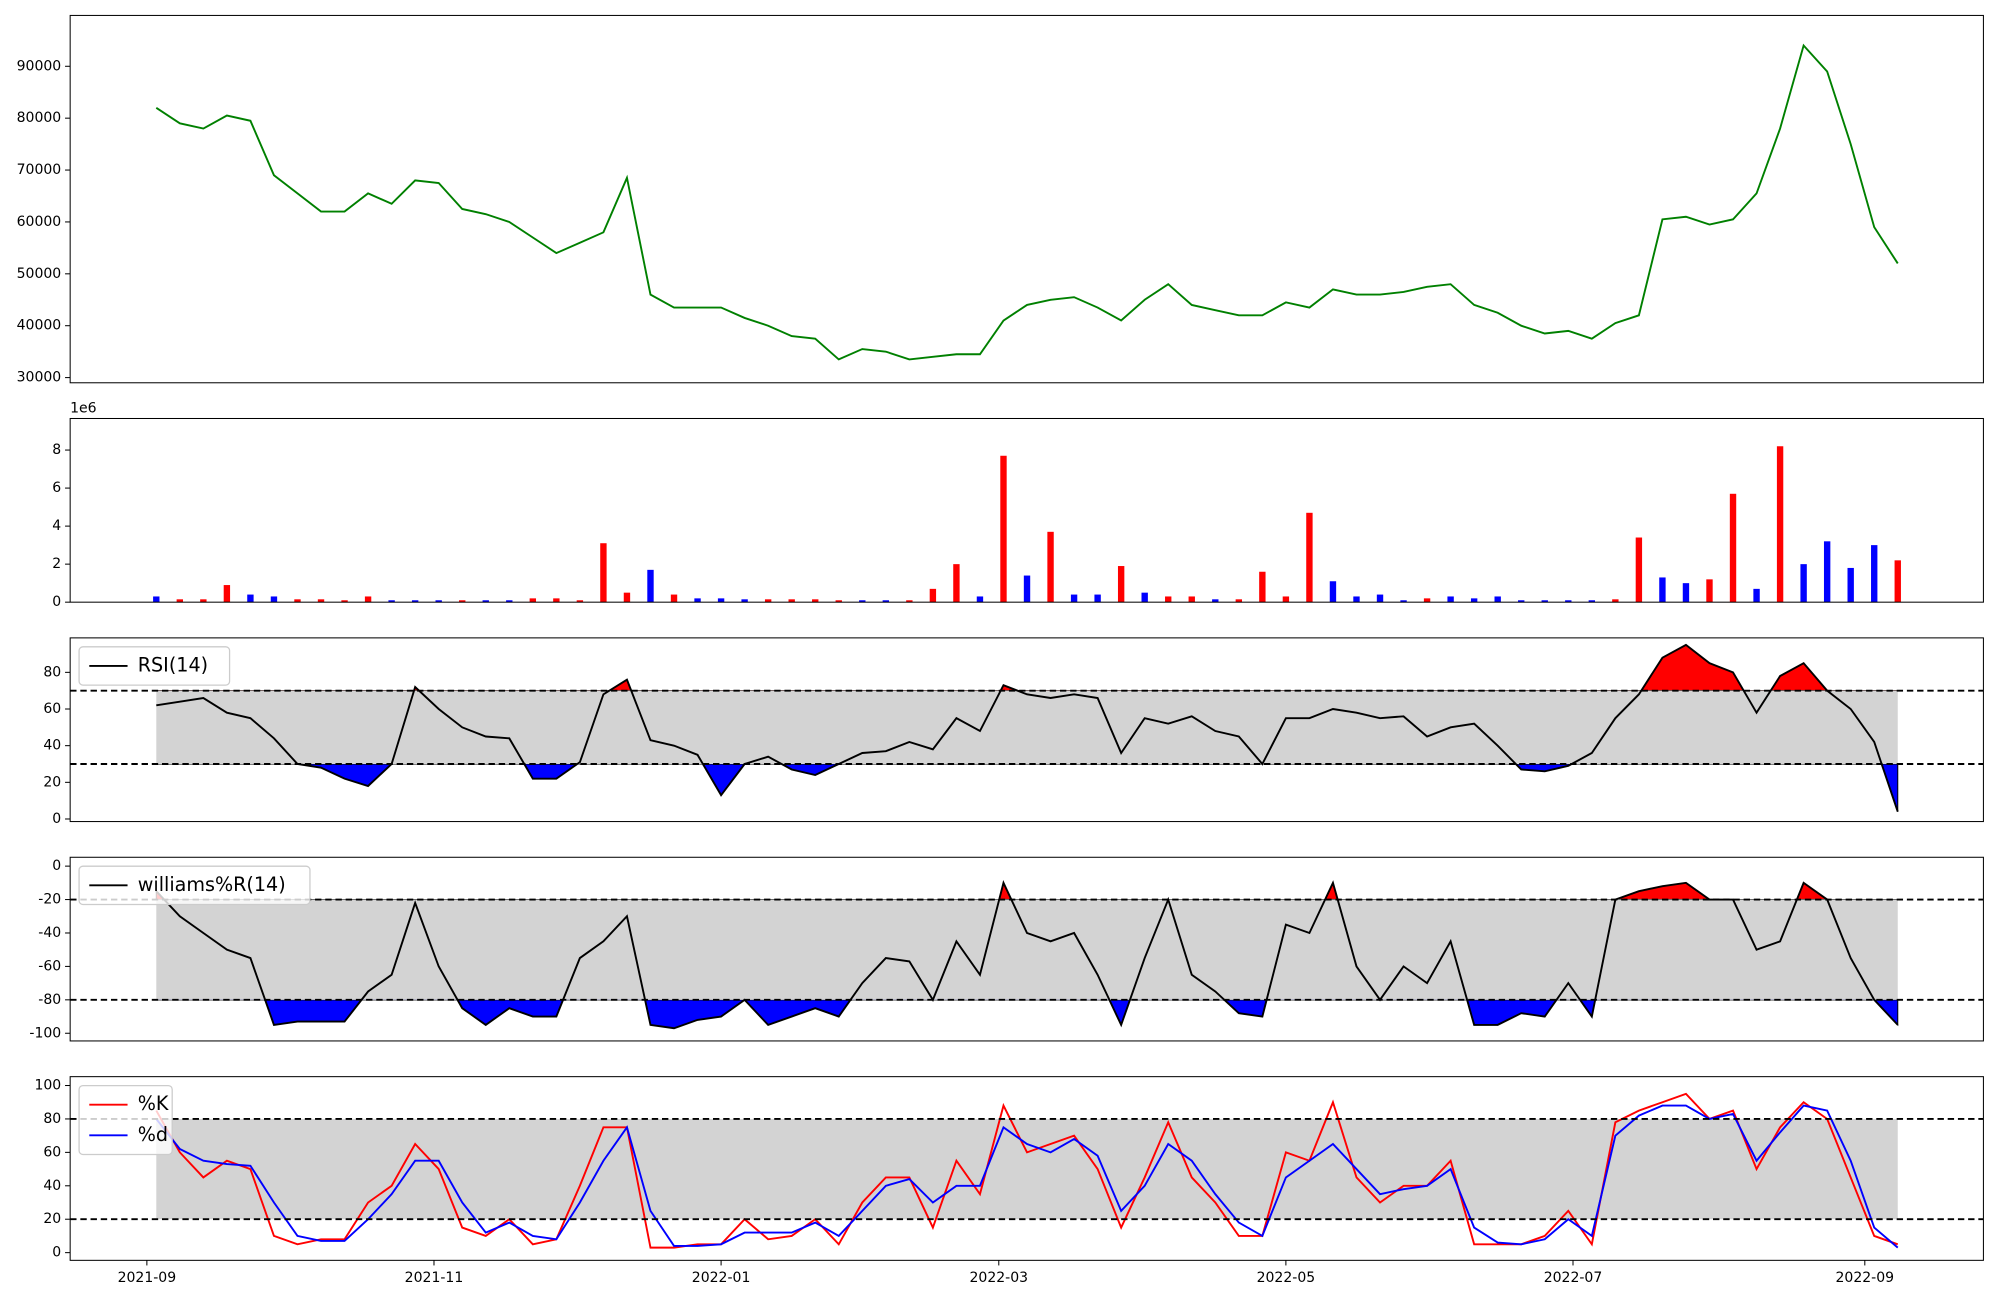 The image size is (2000, 1300). What do you see at coordinates (56, 564) in the screenshot?
I see `y-tick-label: 2` at bounding box center [56, 564].